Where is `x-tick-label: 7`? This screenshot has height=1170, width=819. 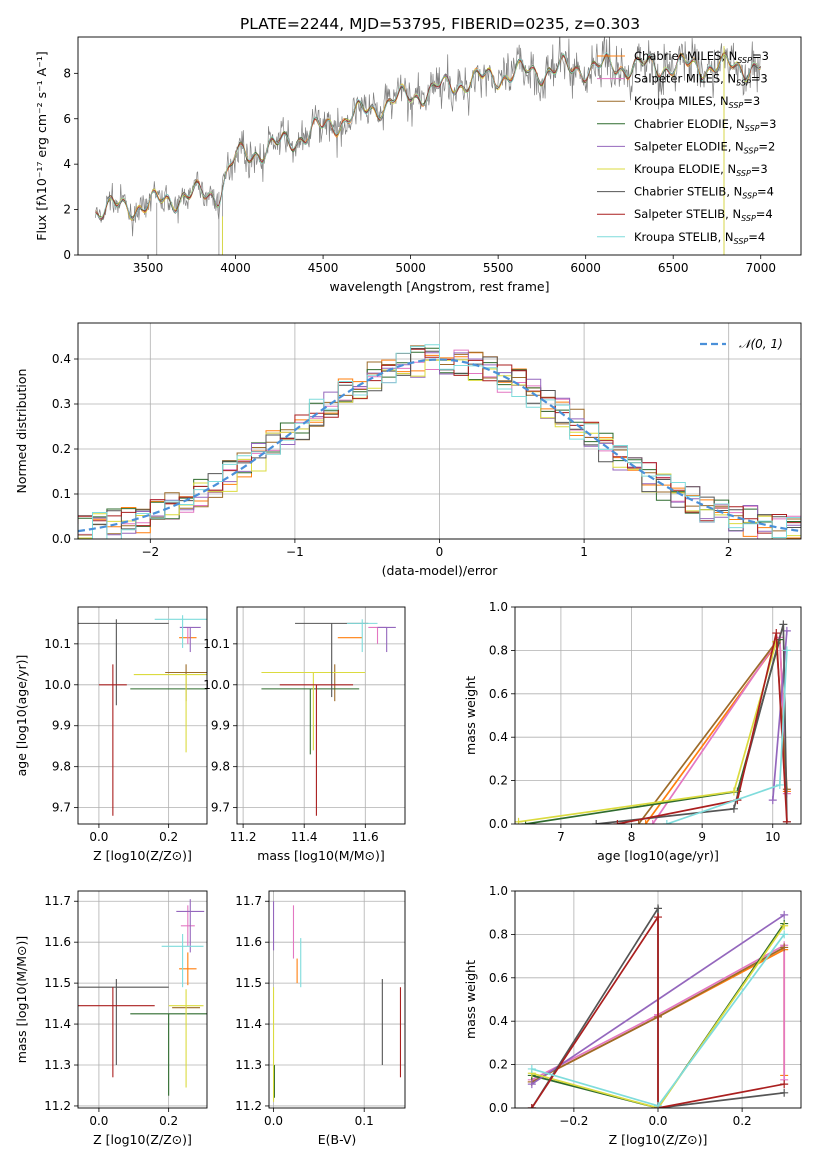
x-tick-label: 7 is located at coordinates (561, 837).